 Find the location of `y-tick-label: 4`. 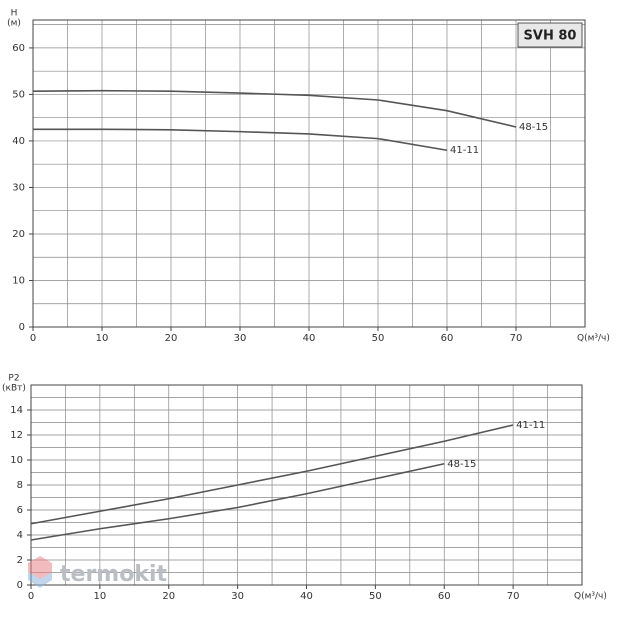

y-tick-label: 4 is located at coordinates (20, 535).